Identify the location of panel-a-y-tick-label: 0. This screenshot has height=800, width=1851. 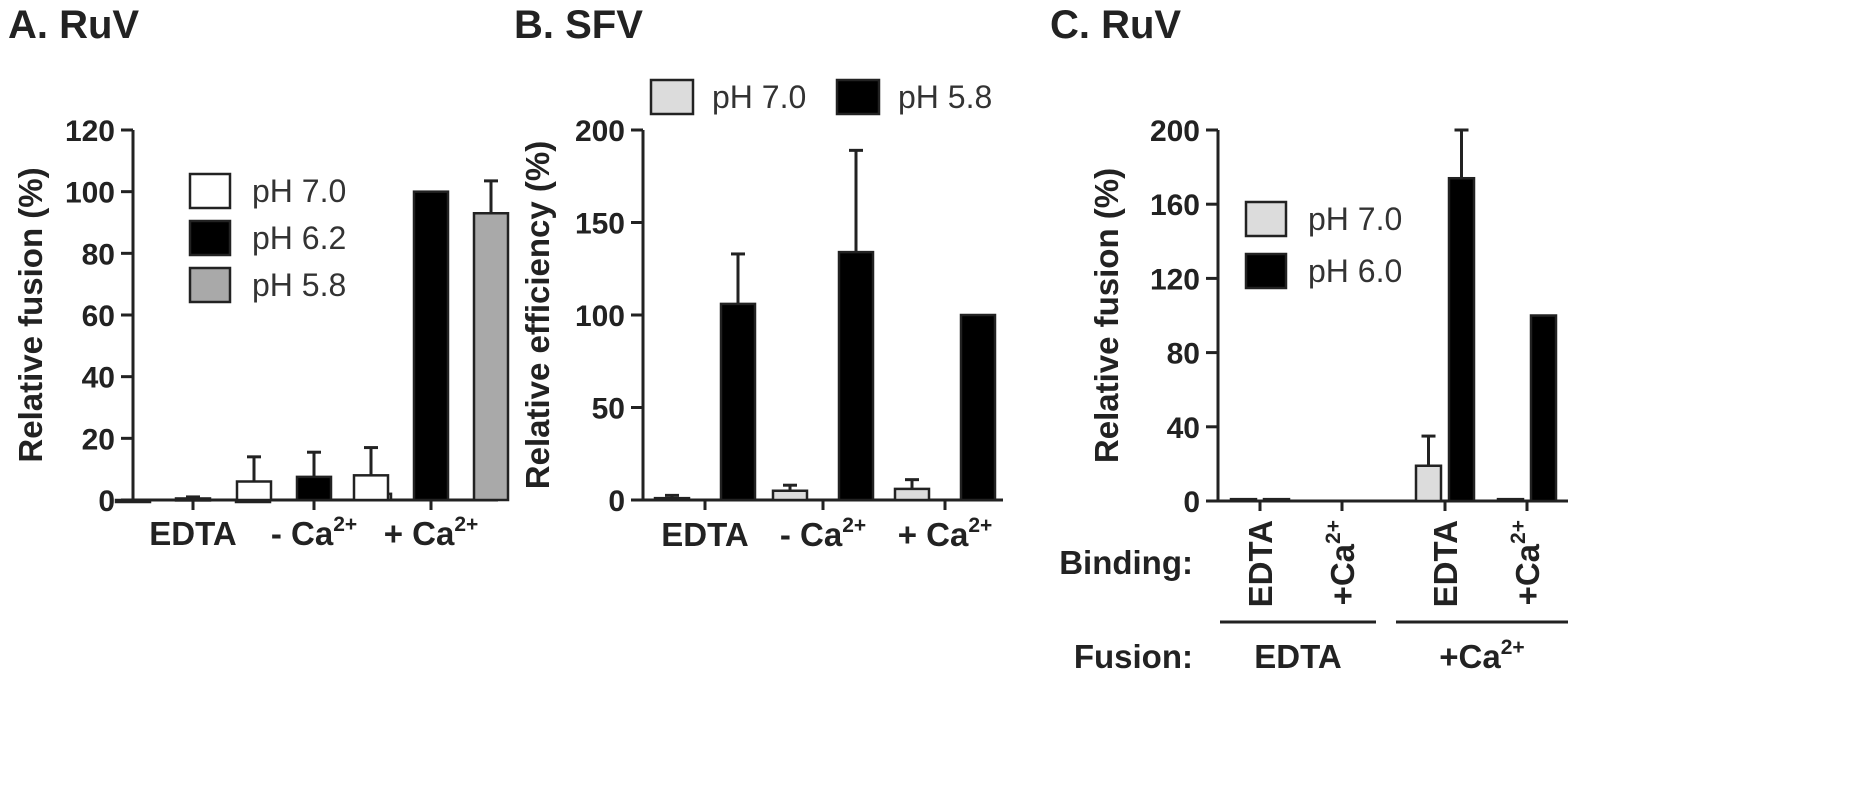
(106, 501).